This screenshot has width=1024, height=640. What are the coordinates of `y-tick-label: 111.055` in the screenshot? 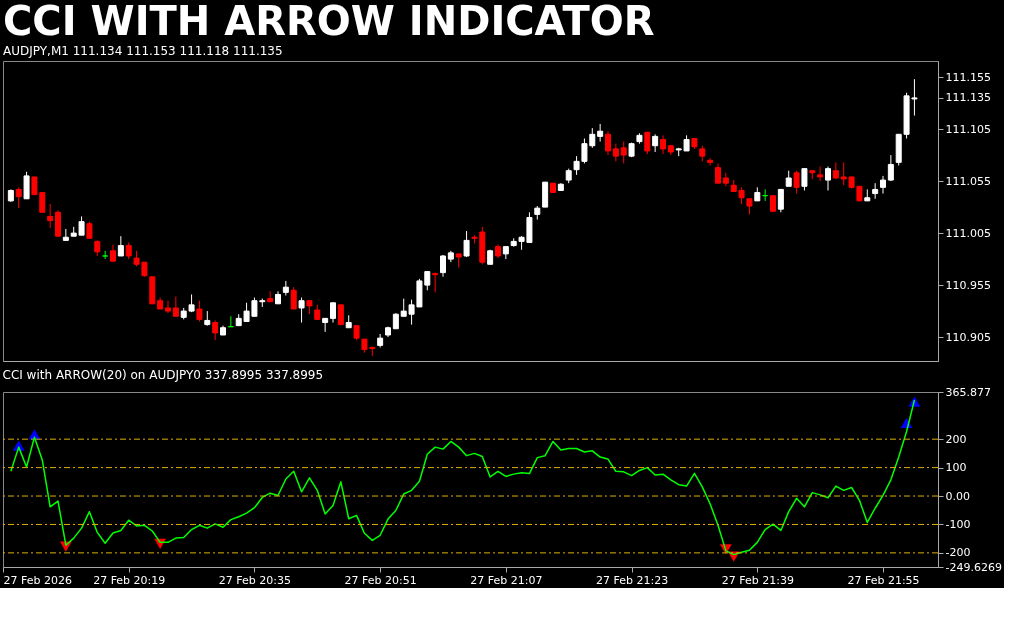 It's located at (968, 181).